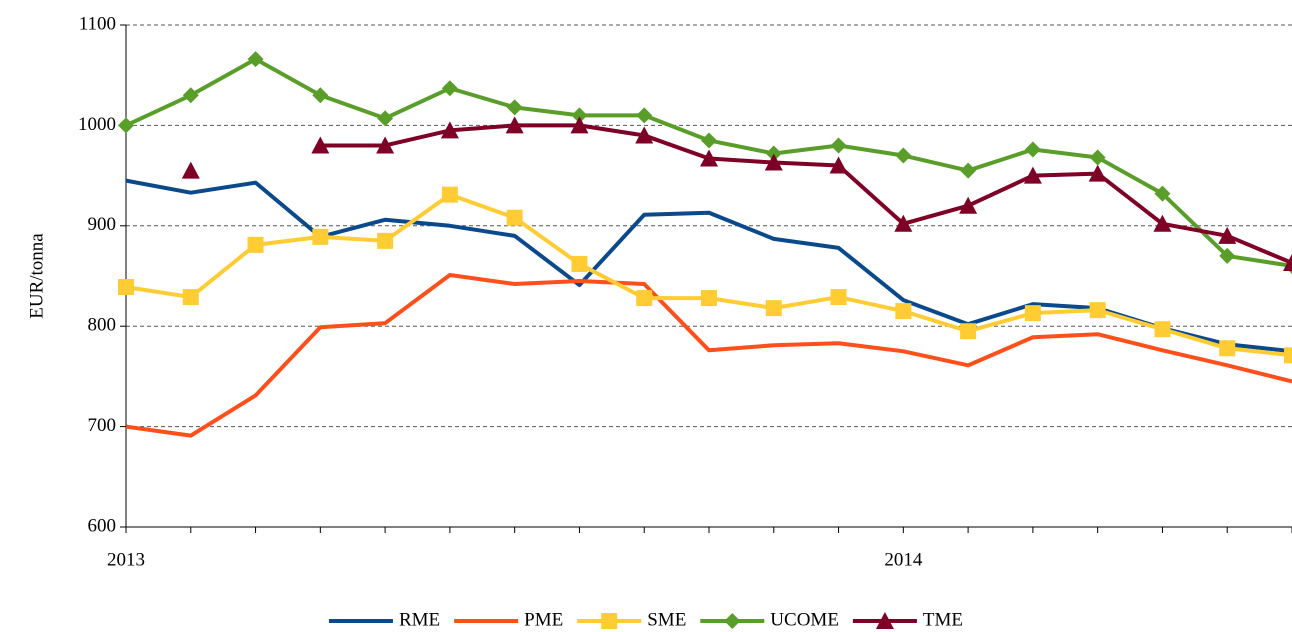  What do you see at coordinates (804, 619) in the screenshot?
I see `legend-label: UCOME` at bounding box center [804, 619].